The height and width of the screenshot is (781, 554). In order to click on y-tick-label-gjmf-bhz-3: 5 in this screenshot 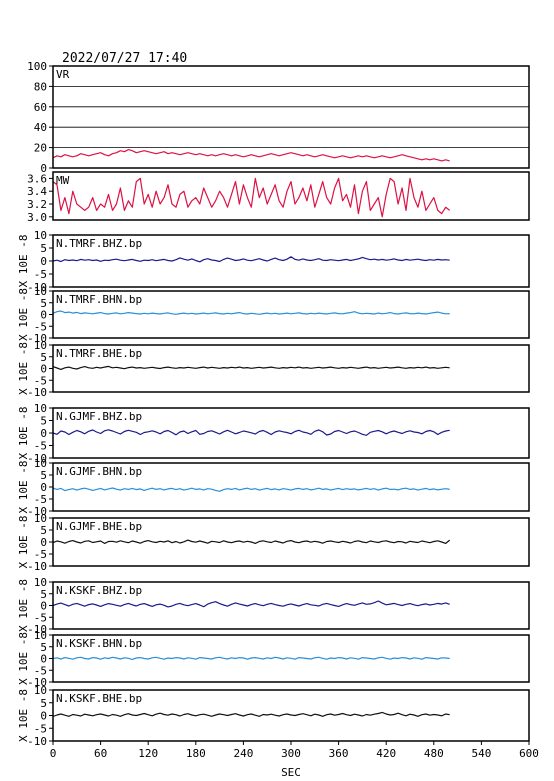, I will do `click(43, 421)`.